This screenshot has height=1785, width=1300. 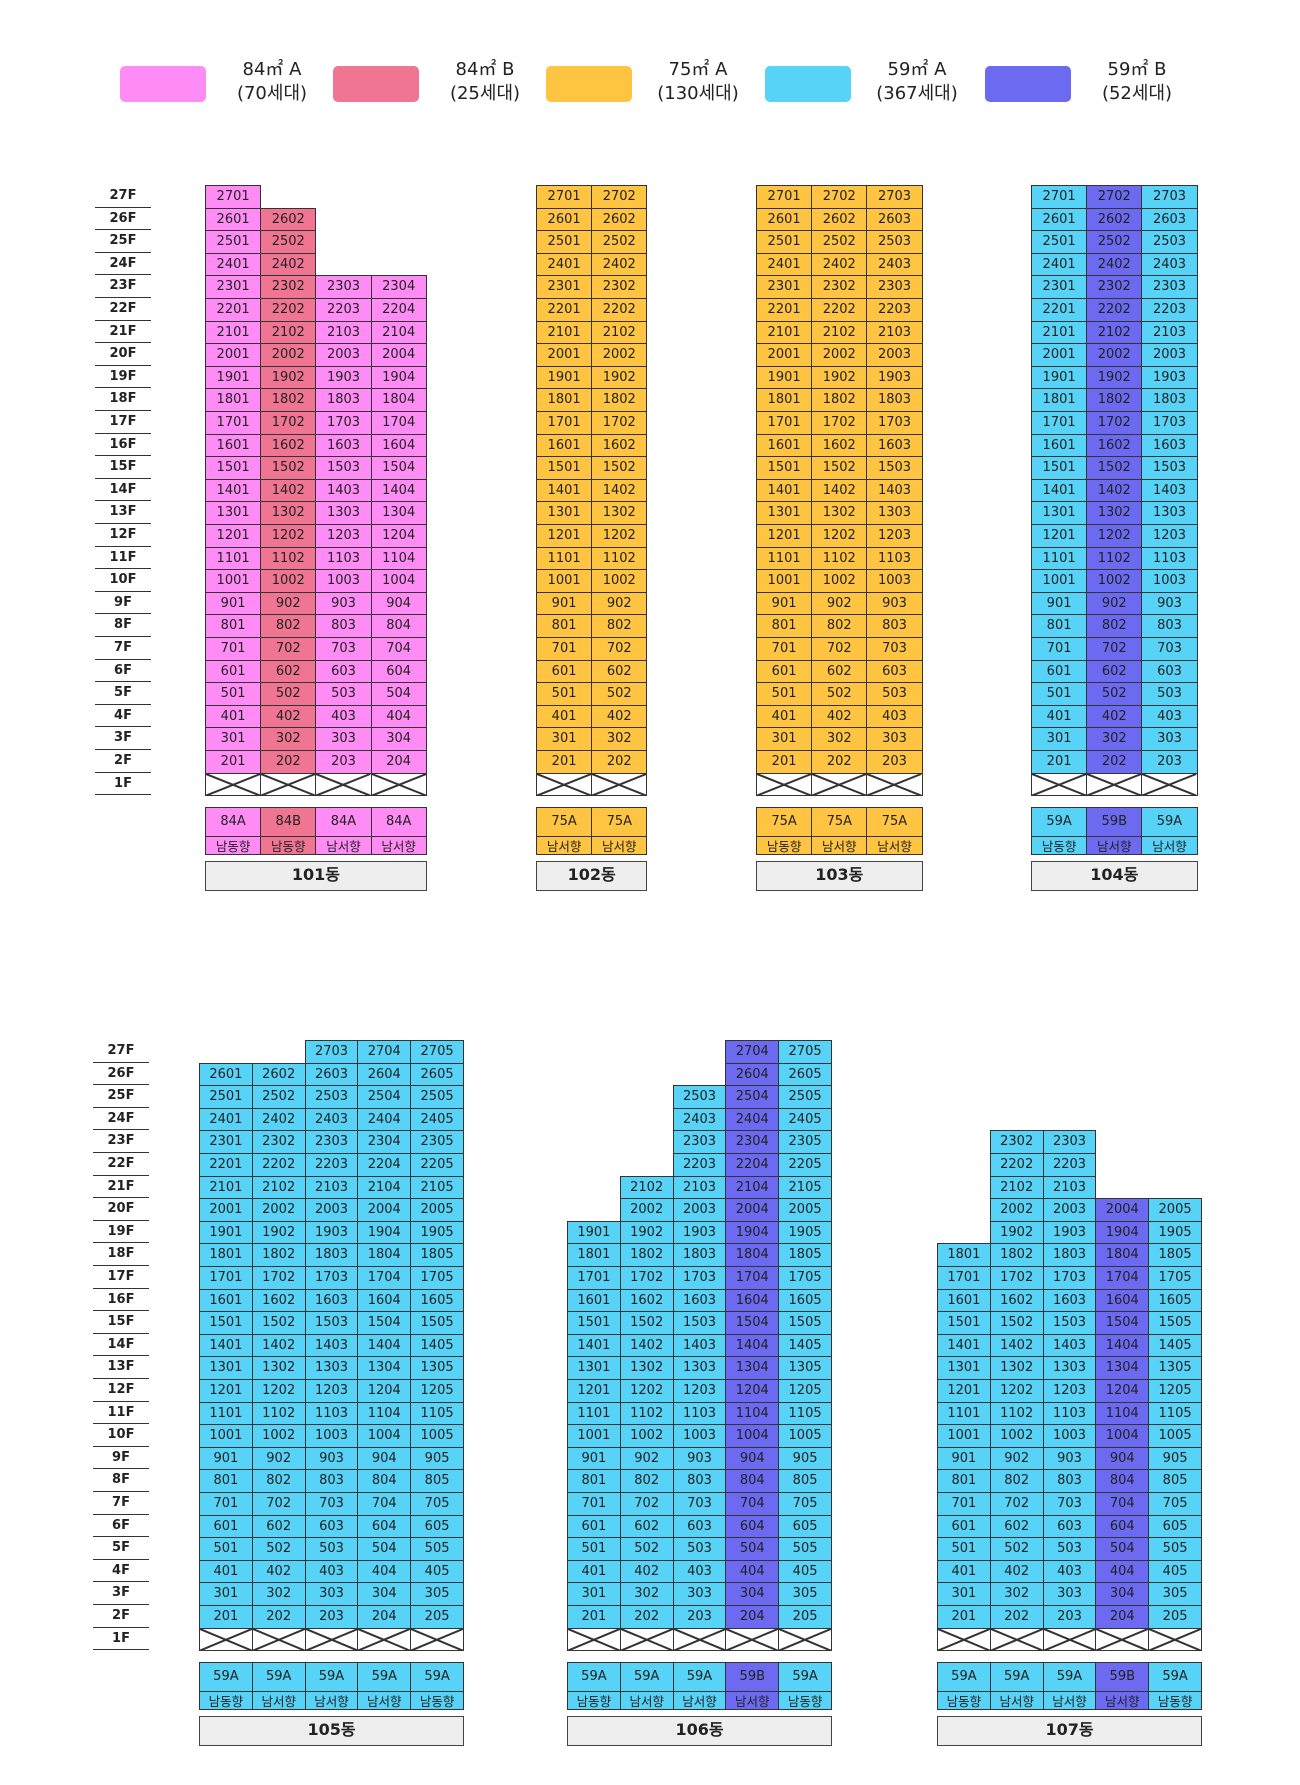 I want to click on unit-cell: 2404, so click(x=384, y=1119).